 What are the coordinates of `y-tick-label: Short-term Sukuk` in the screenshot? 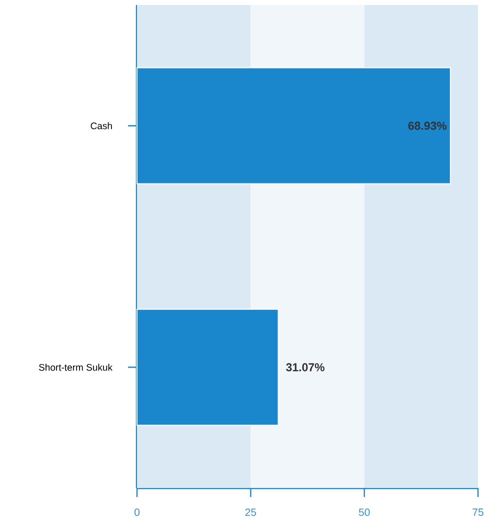 It's located at (75, 367).